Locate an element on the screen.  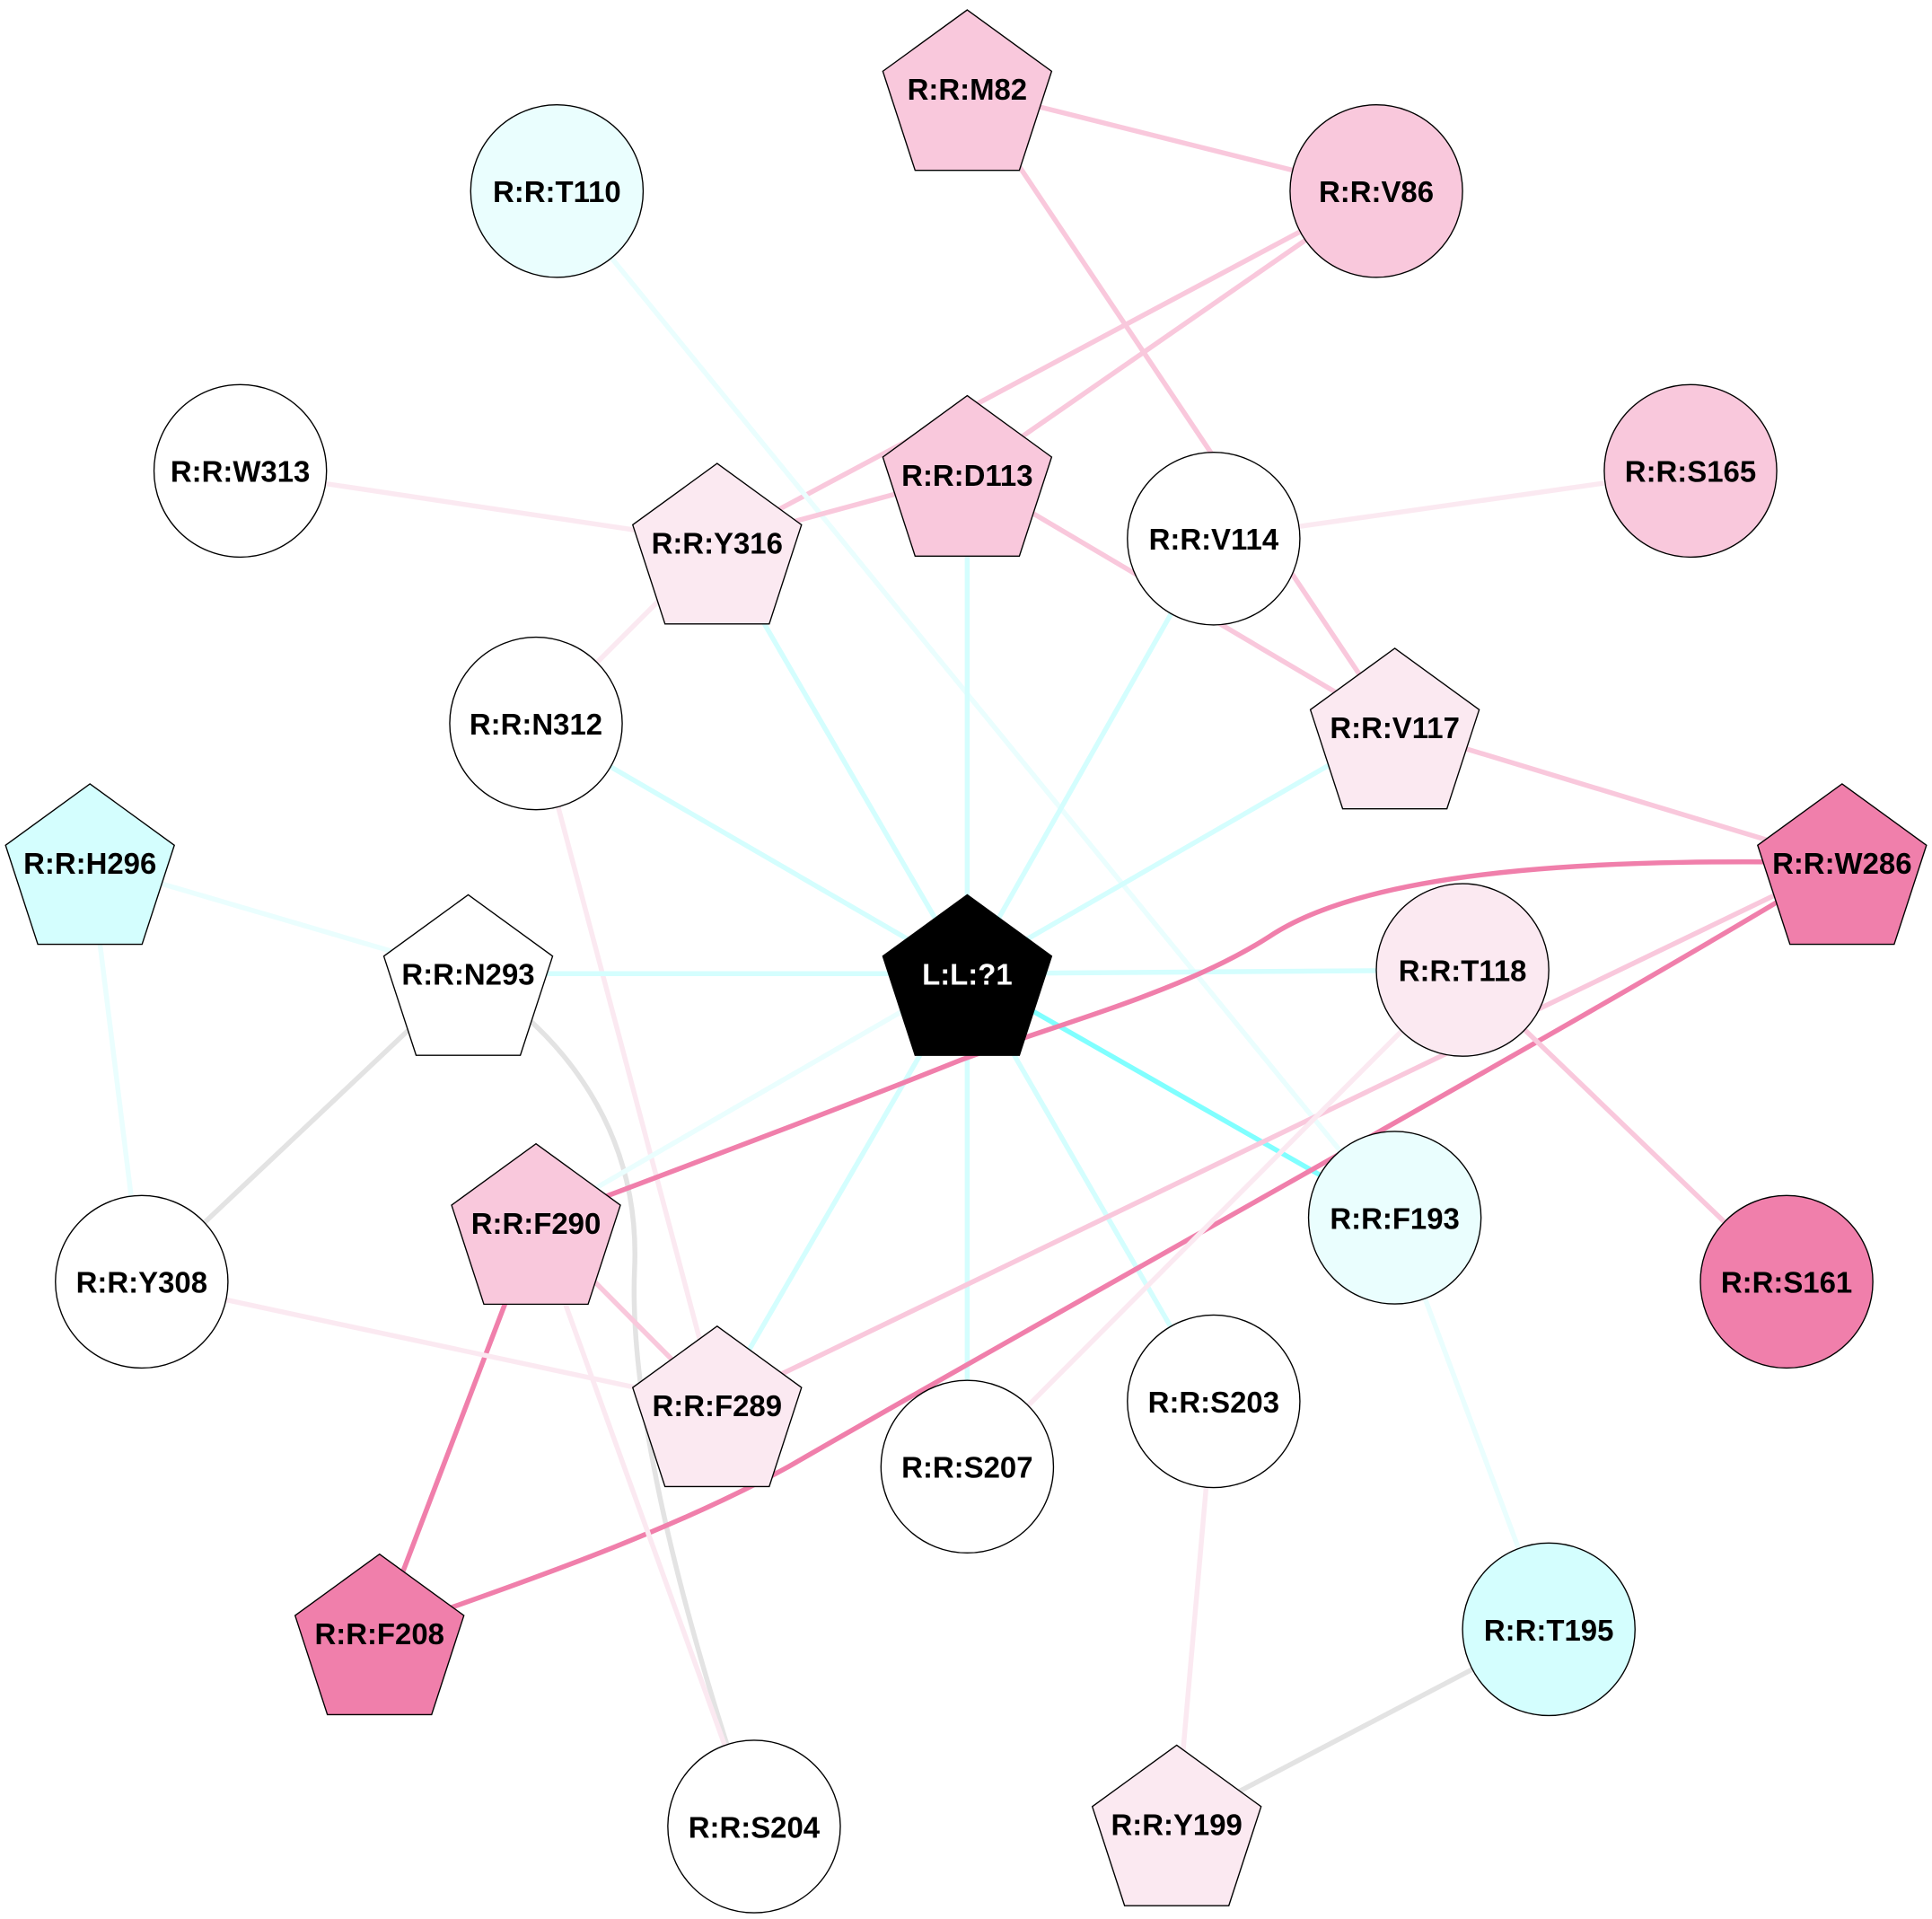
node-label: R:R:V114 is located at coordinates (1214, 539).